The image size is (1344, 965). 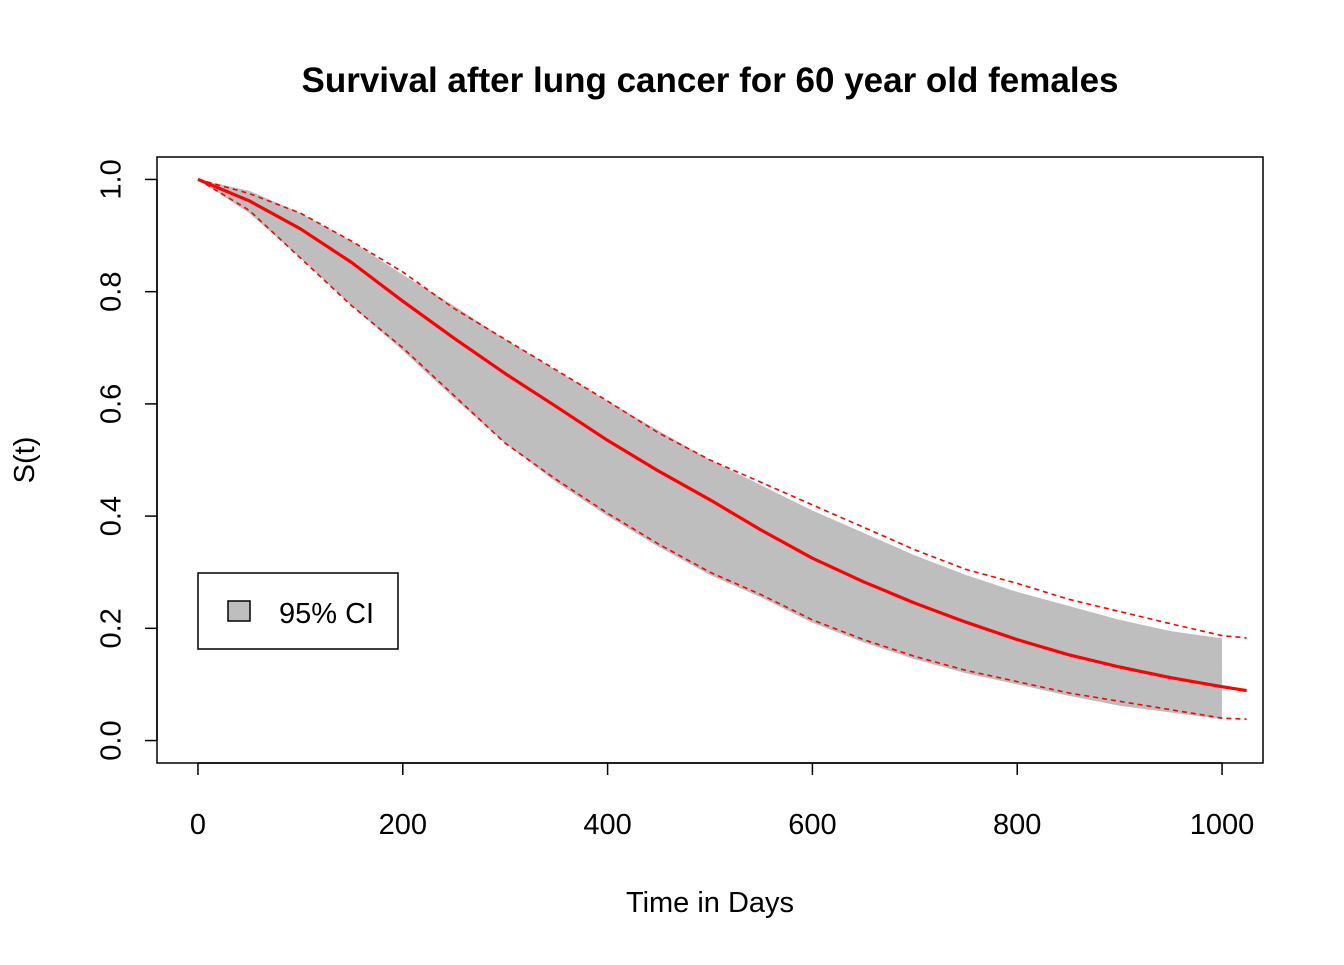 I want to click on y-tick-label: 0.6, so click(x=112, y=404).